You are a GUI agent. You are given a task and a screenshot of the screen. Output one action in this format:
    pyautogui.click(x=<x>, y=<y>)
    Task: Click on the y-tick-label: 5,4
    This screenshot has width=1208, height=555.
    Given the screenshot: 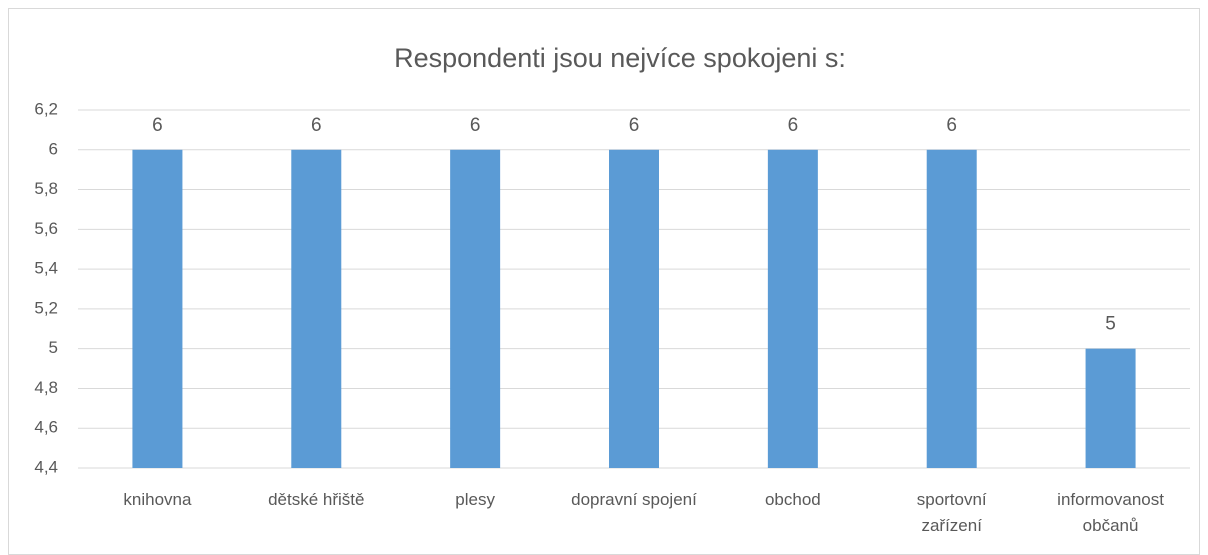 What is the action you would take?
    pyautogui.click(x=46, y=268)
    